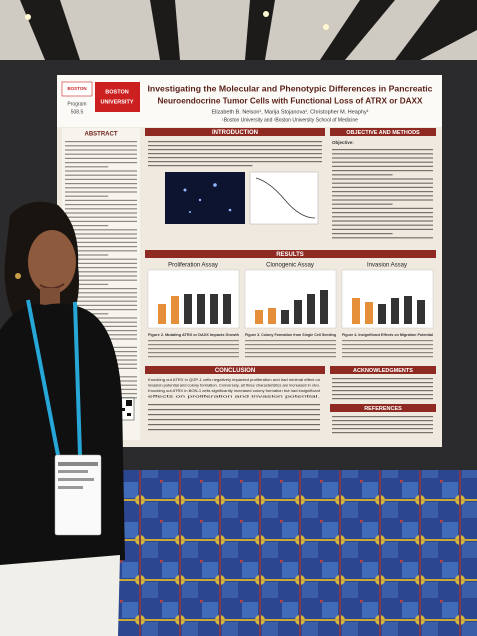 Image resolution: width=477 pixels, height=636 pixels. What do you see at coordinates (382, 389) in the screenshot?
I see `acknowledgments-text` at bounding box center [382, 389].